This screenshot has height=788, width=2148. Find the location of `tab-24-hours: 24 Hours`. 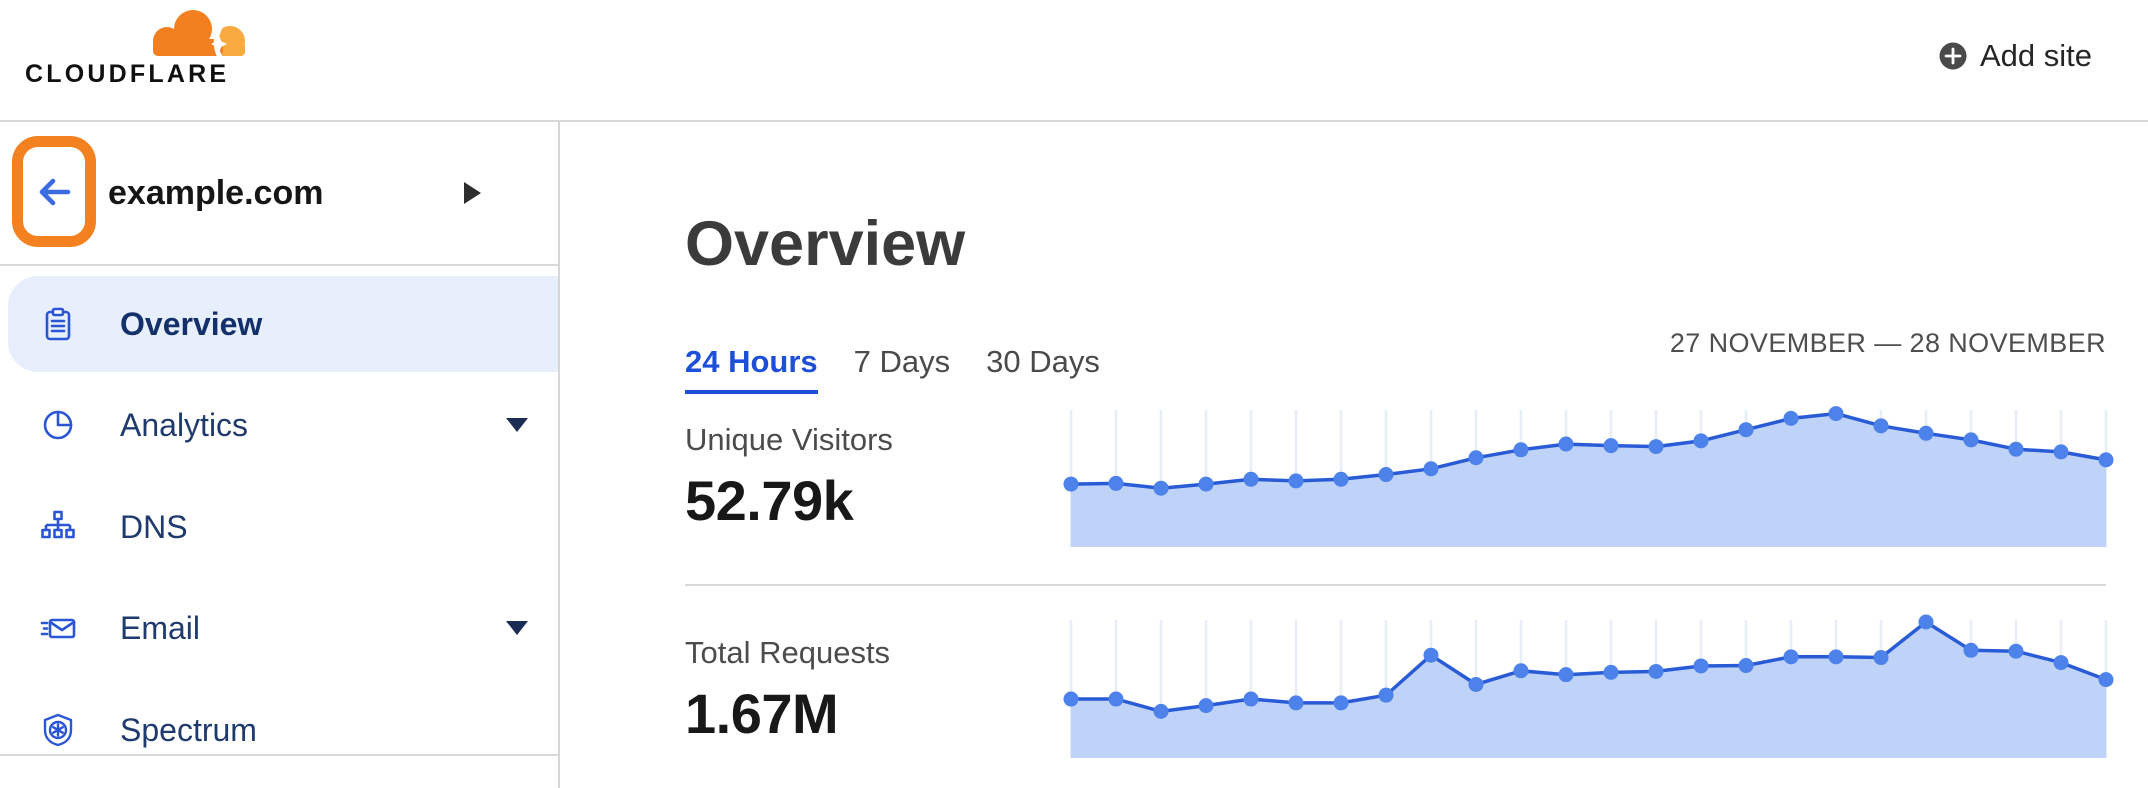

tab-24-hours: 24 Hours is located at coordinates (751, 369).